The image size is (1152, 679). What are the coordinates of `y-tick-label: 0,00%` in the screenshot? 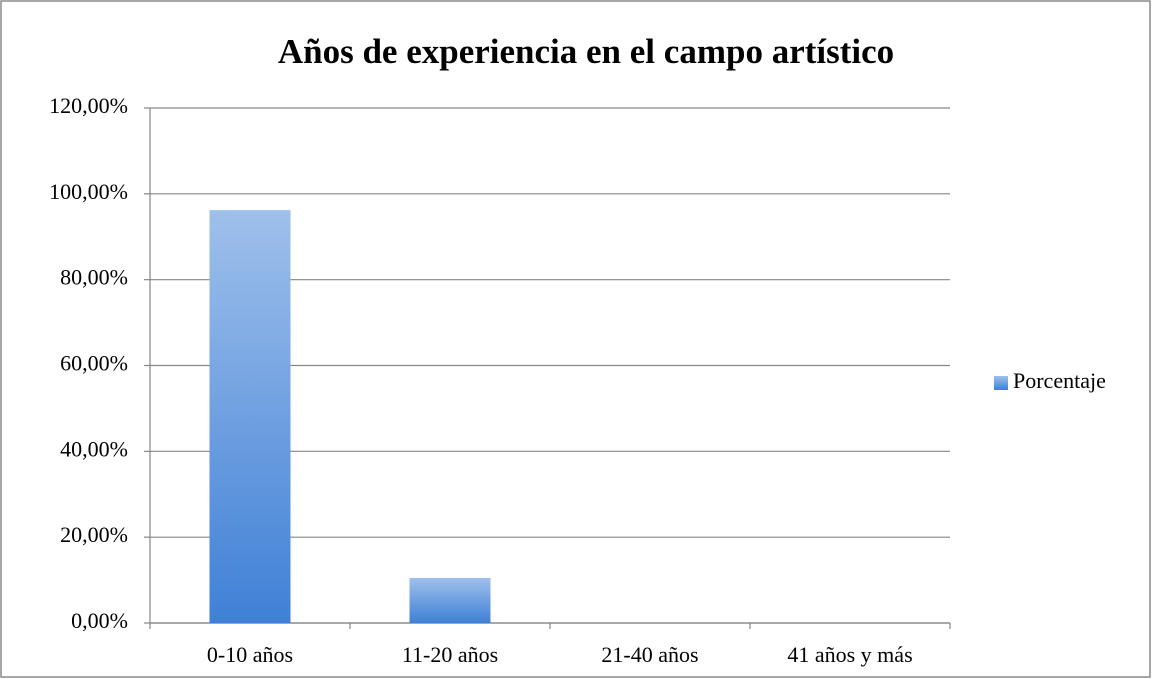 It's located at (99, 620).